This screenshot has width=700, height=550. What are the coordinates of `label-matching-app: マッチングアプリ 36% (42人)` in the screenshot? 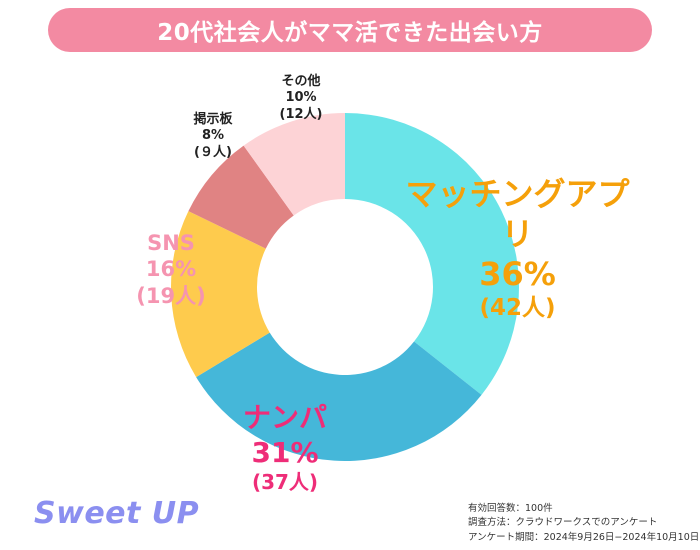 It's located at (517, 248).